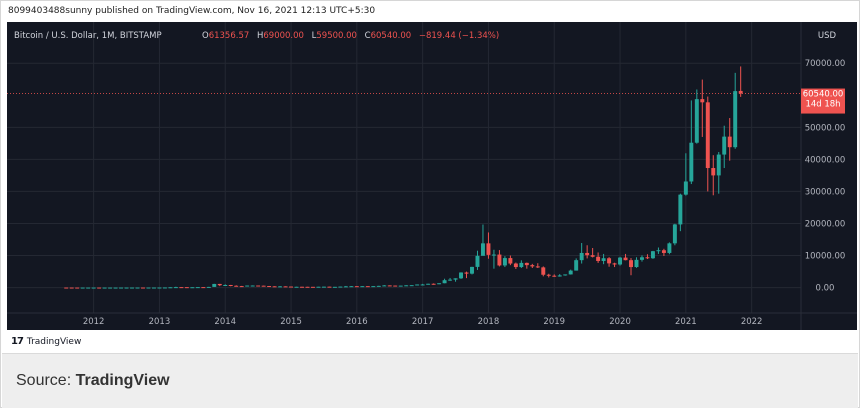 Image resolution: width=860 pixels, height=408 pixels. I want to click on legend-open-value: 61356.57, so click(229, 36).